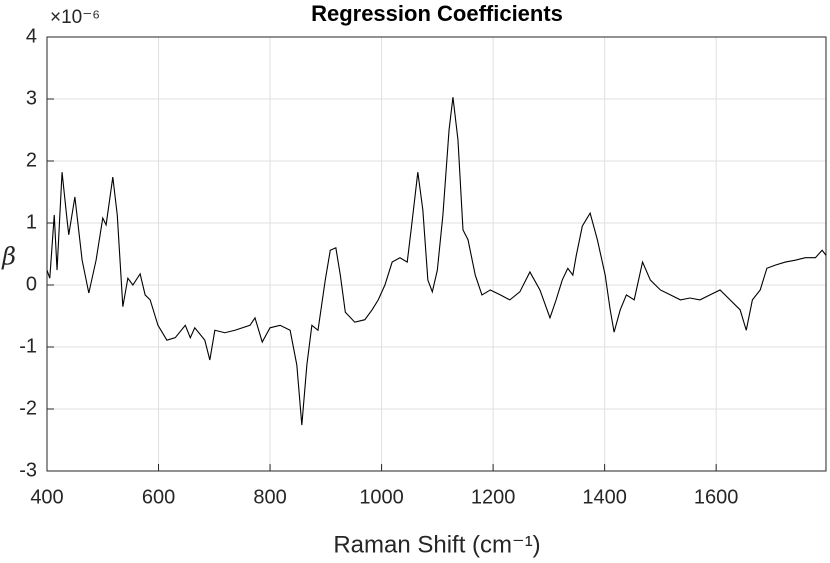 Image resolution: width=830 pixels, height=563 pixels. What do you see at coordinates (75, 17) in the screenshot?
I see `y-multiplier: ×10⁻⁶` at bounding box center [75, 17].